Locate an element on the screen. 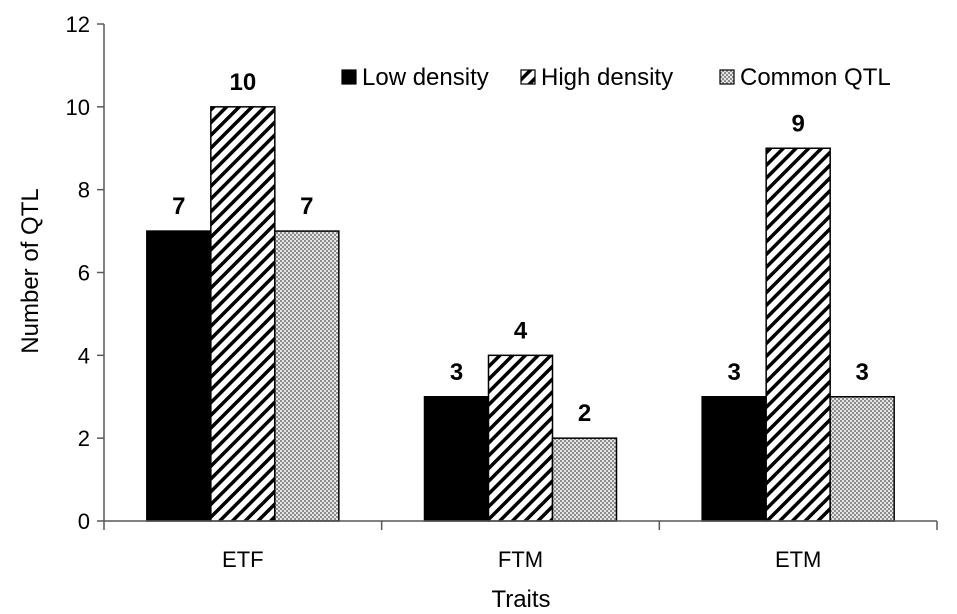 This screenshot has width=957, height=614. legend-label-low-density: Low density is located at coordinates (425, 77).